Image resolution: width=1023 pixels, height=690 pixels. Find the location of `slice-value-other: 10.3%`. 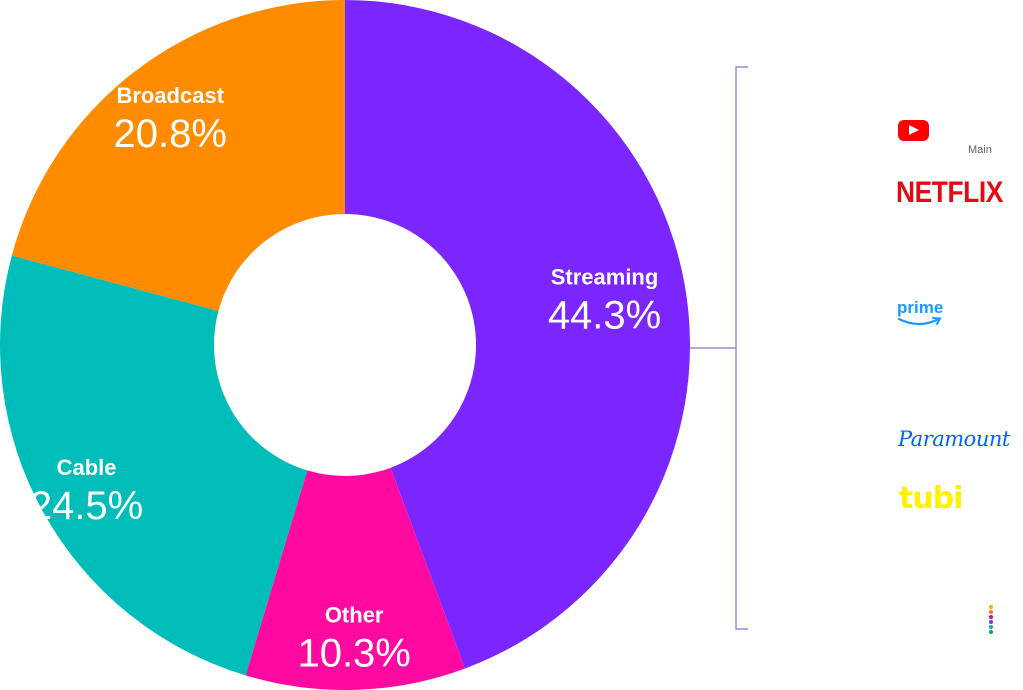

slice-value-other: 10.3% is located at coordinates (353, 653).